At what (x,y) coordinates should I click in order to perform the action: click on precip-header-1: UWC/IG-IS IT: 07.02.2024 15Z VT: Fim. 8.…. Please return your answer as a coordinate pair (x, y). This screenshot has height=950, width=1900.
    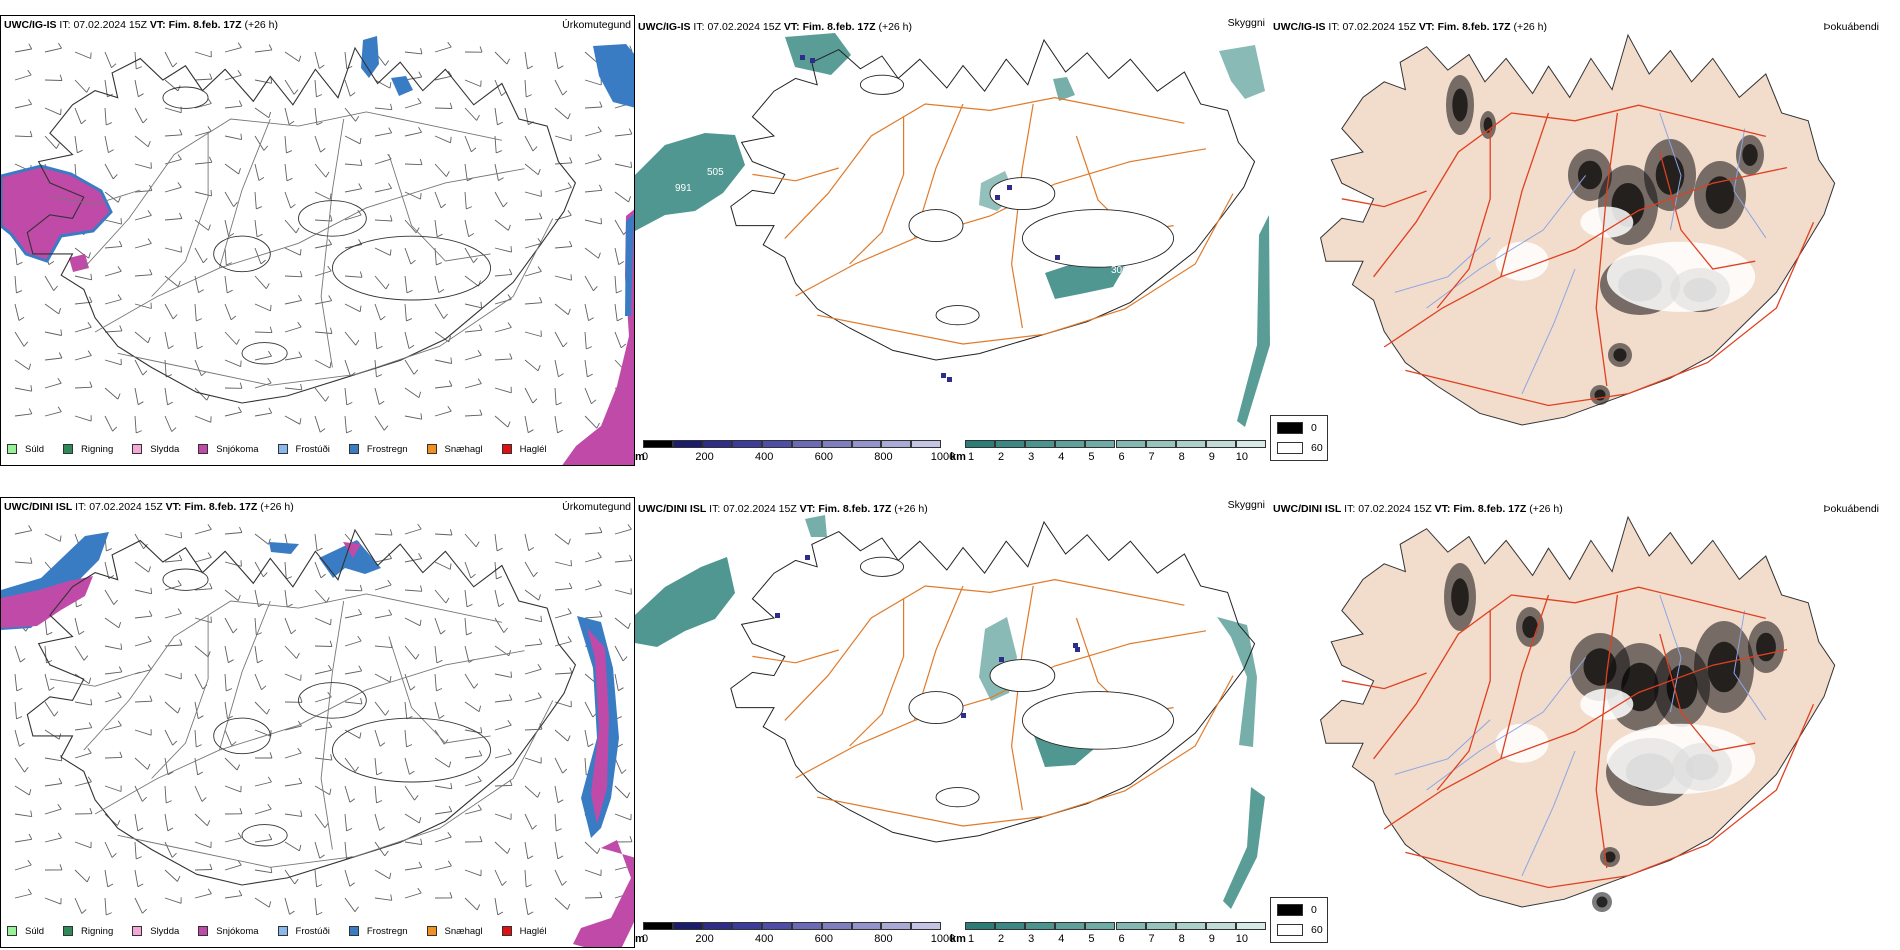
    Looking at the image, I should click on (141, 25).